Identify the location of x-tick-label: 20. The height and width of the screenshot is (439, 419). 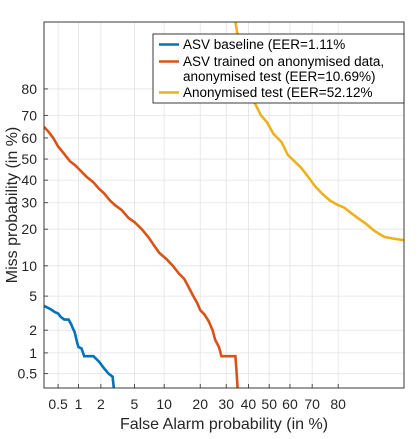
(200, 404).